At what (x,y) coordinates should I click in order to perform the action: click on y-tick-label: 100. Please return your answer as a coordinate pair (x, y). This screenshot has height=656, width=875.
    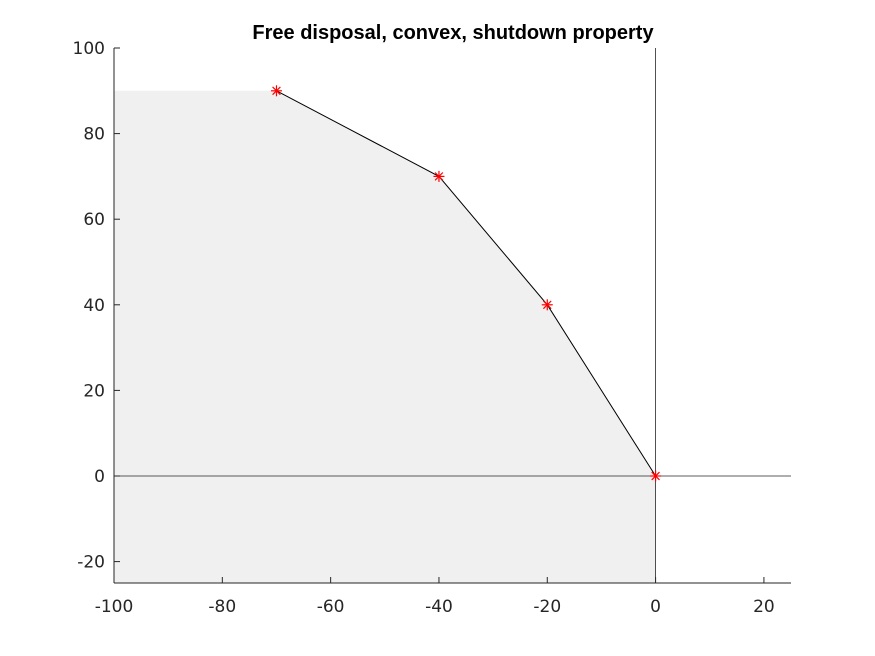
    Looking at the image, I should click on (89, 49).